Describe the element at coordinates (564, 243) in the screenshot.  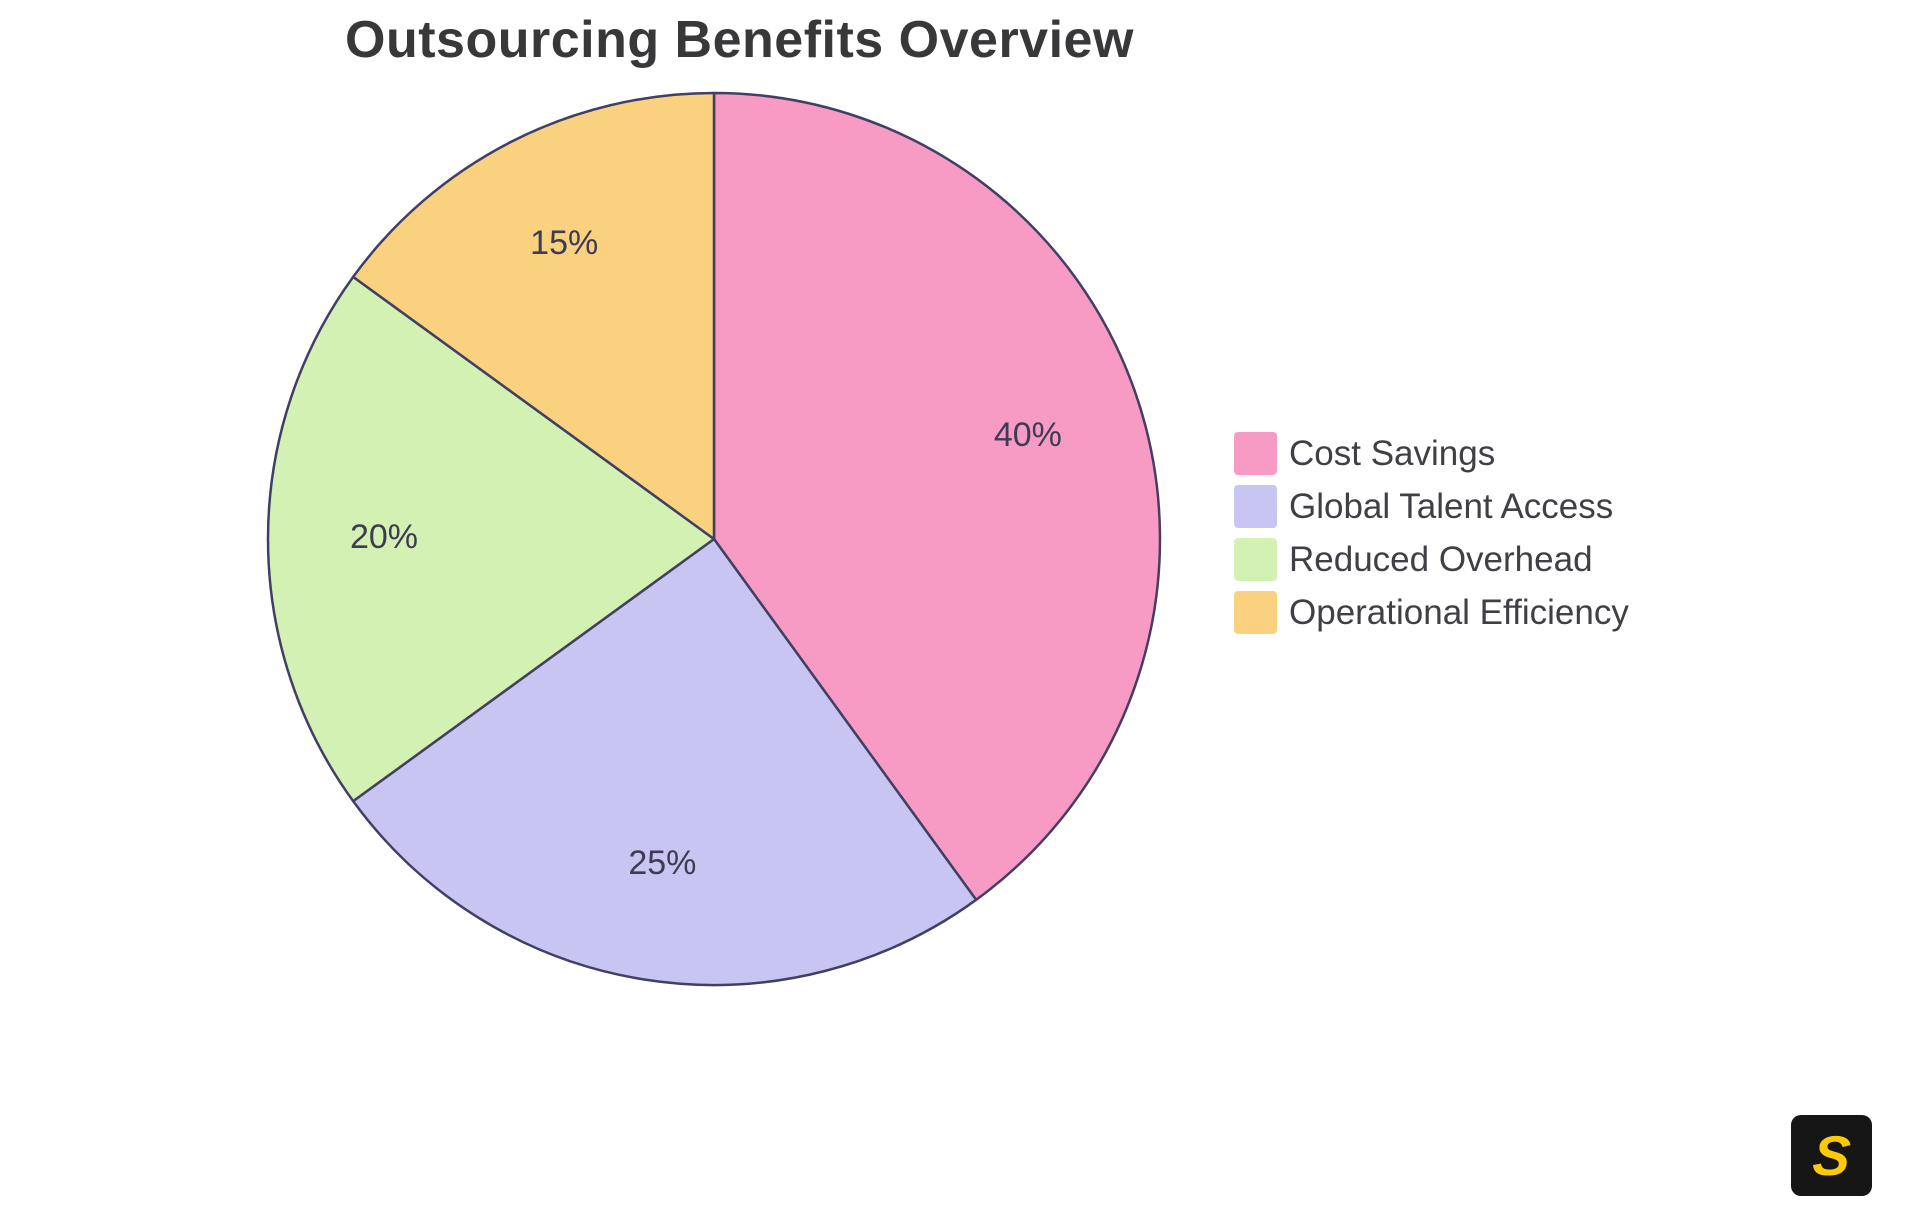
I see `slice-percent-label: 15%` at that location.